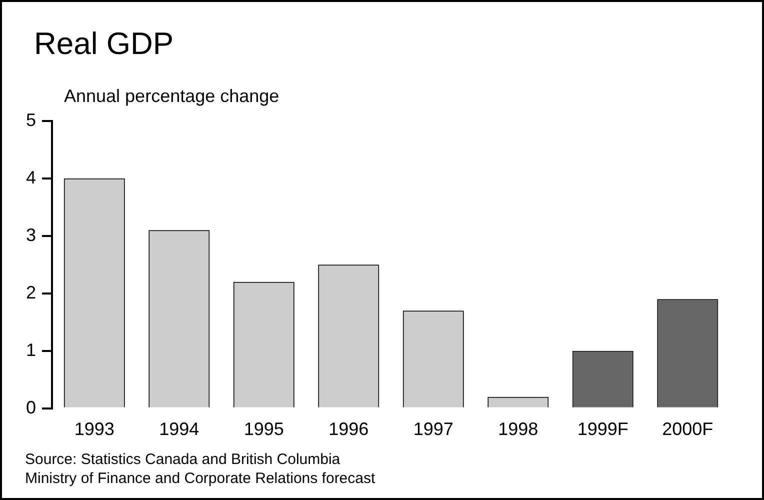  What do you see at coordinates (31, 177) in the screenshot?
I see `y-tick-label: 4` at bounding box center [31, 177].